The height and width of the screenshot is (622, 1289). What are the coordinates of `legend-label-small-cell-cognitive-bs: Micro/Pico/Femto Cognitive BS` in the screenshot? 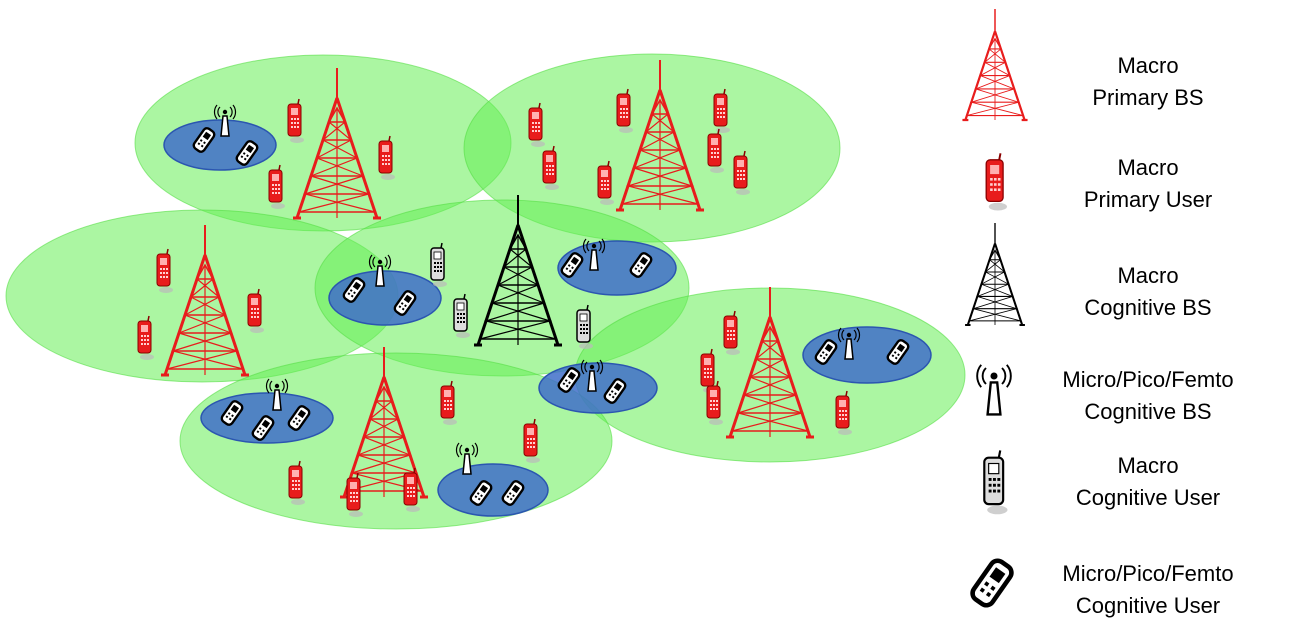 It's located at (1148, 396).